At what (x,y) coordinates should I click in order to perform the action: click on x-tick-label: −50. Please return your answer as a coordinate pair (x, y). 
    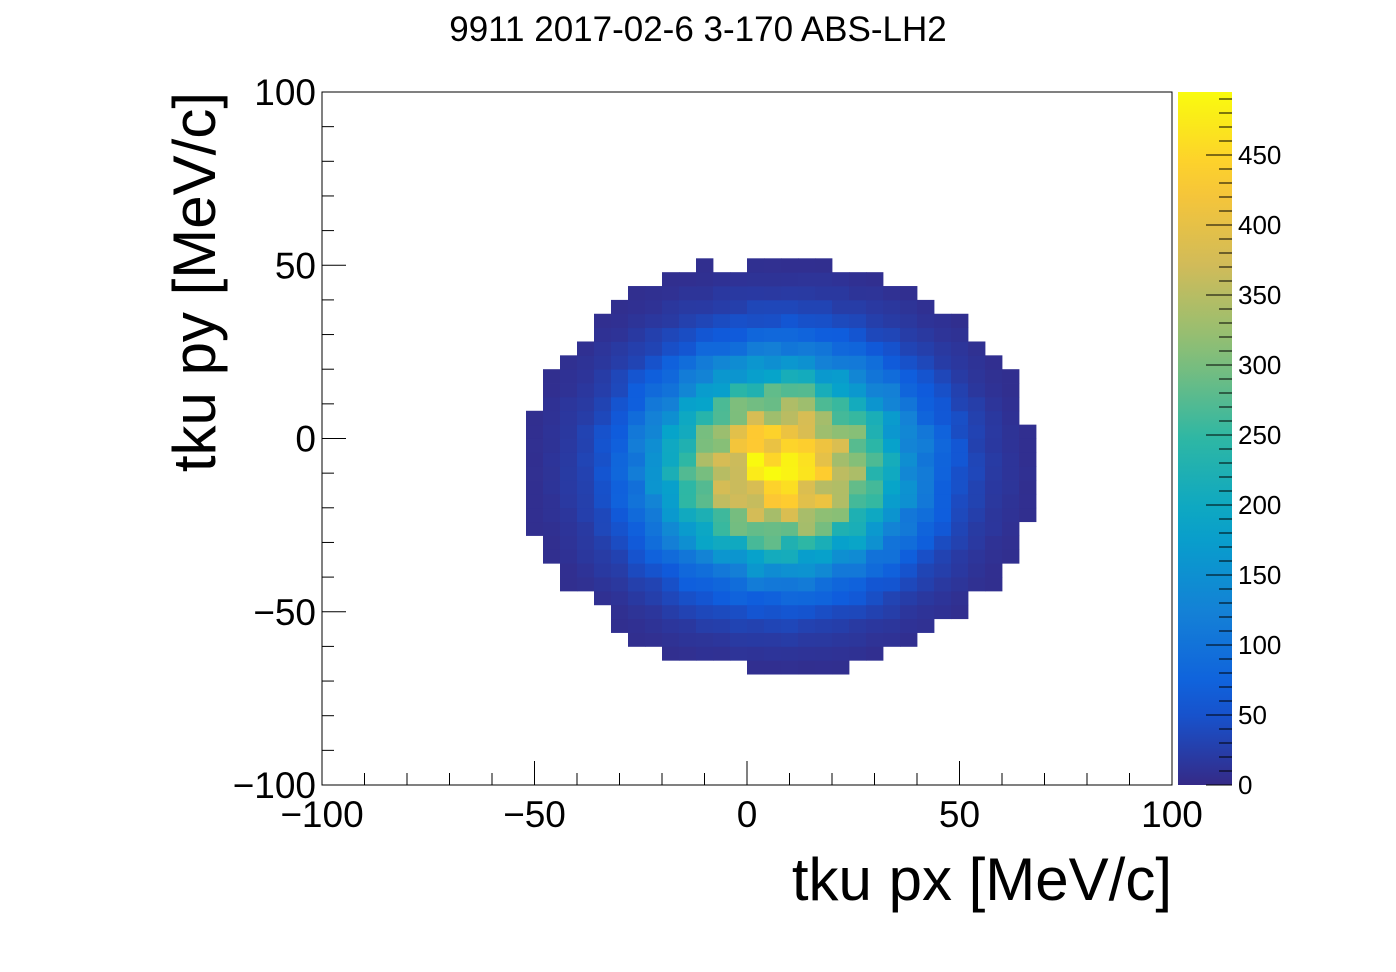
    Looking at the image, I should click on (534, 814).